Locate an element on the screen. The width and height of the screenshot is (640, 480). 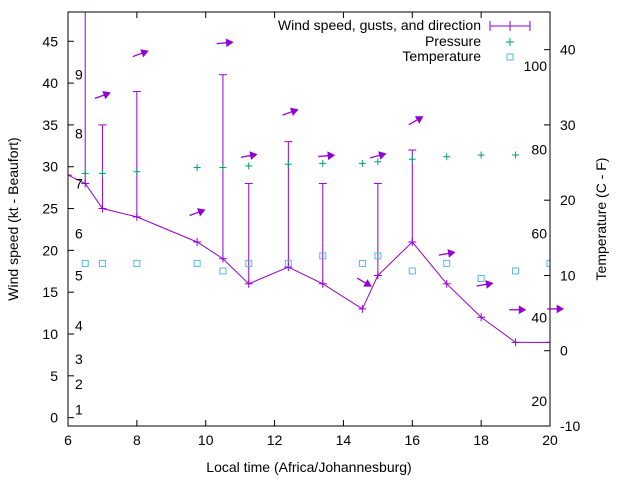
x-tick-label: 8 is located at coordinates (137, 440).